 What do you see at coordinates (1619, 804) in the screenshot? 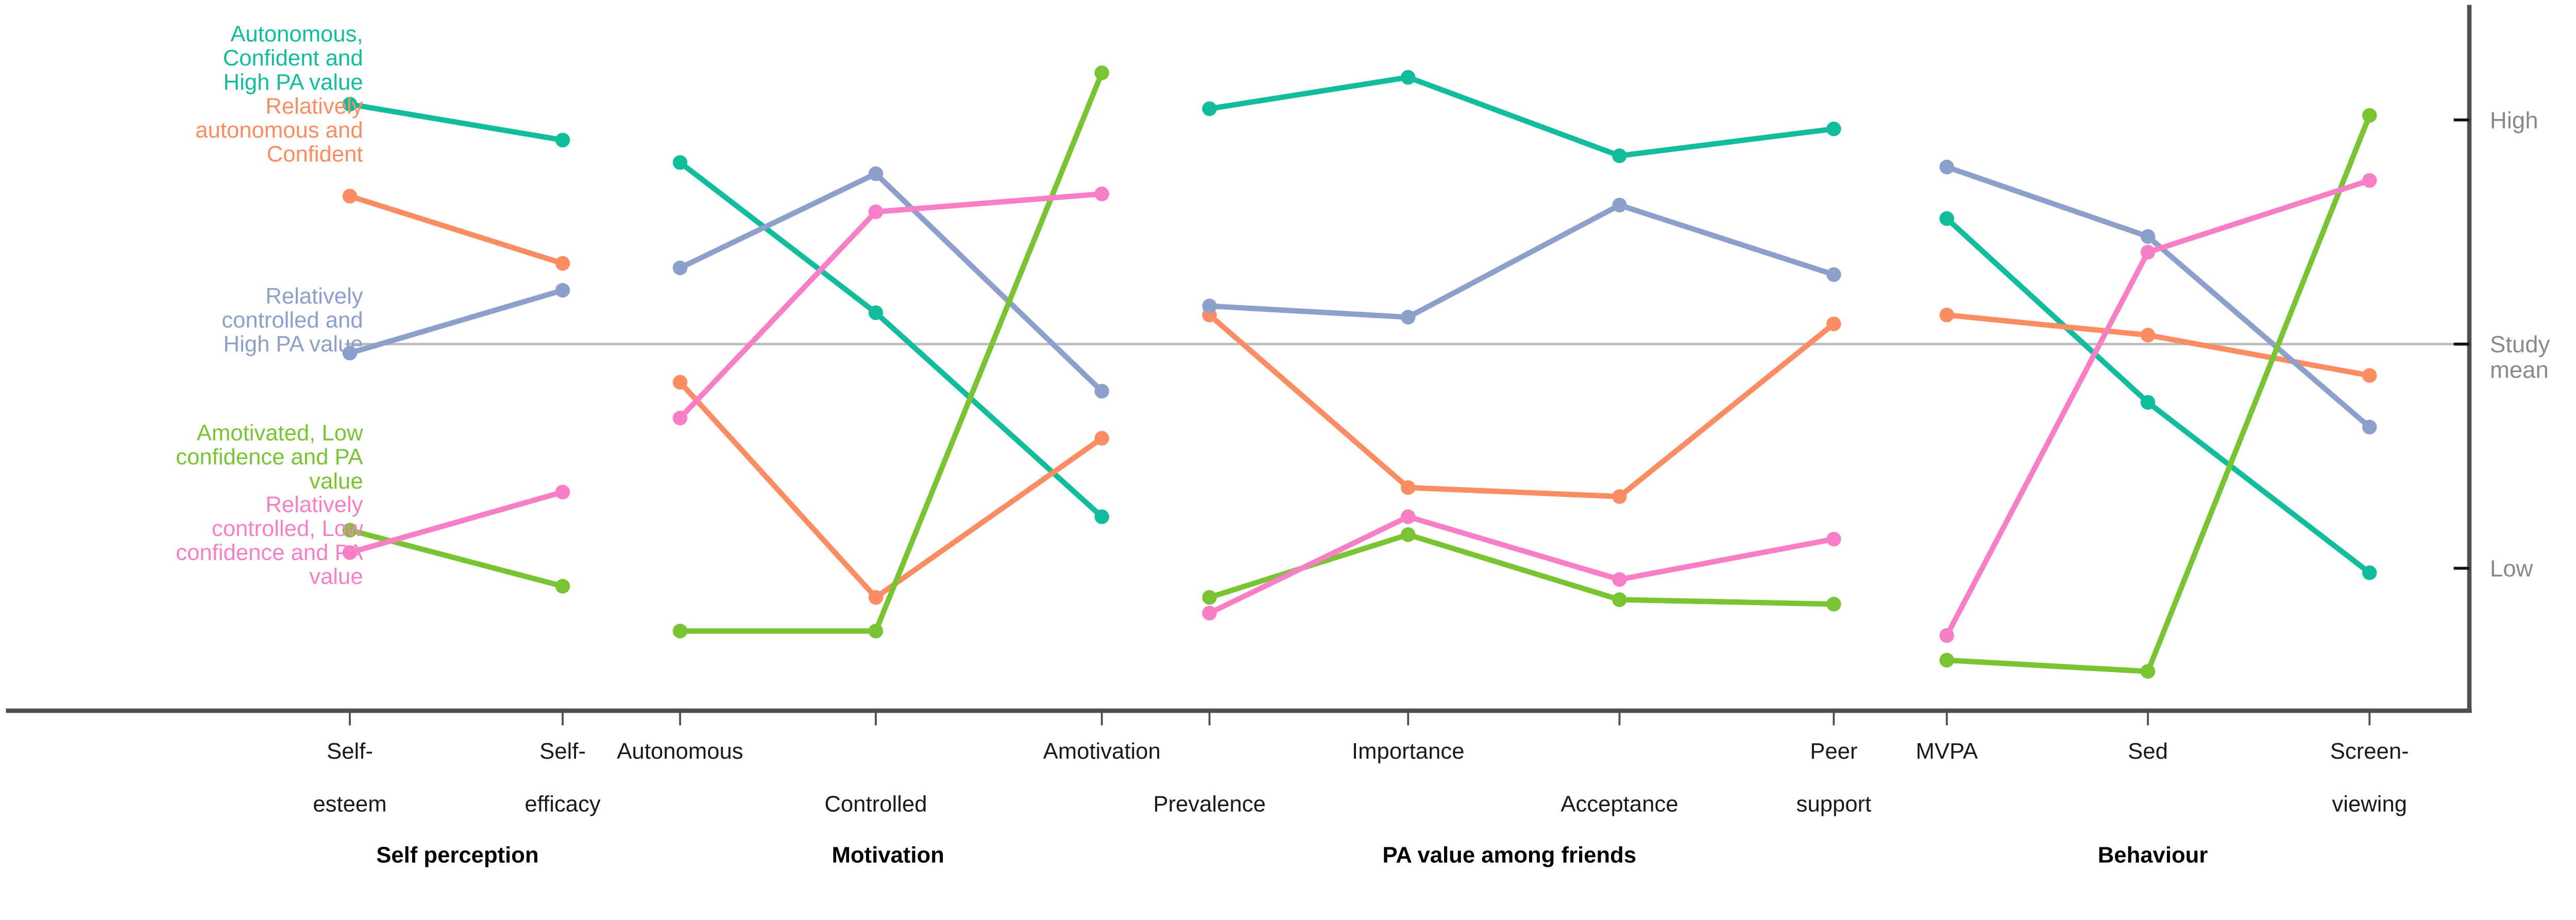
I see `x-tick-label: Acceptance` at bounding box center [1619, 804].